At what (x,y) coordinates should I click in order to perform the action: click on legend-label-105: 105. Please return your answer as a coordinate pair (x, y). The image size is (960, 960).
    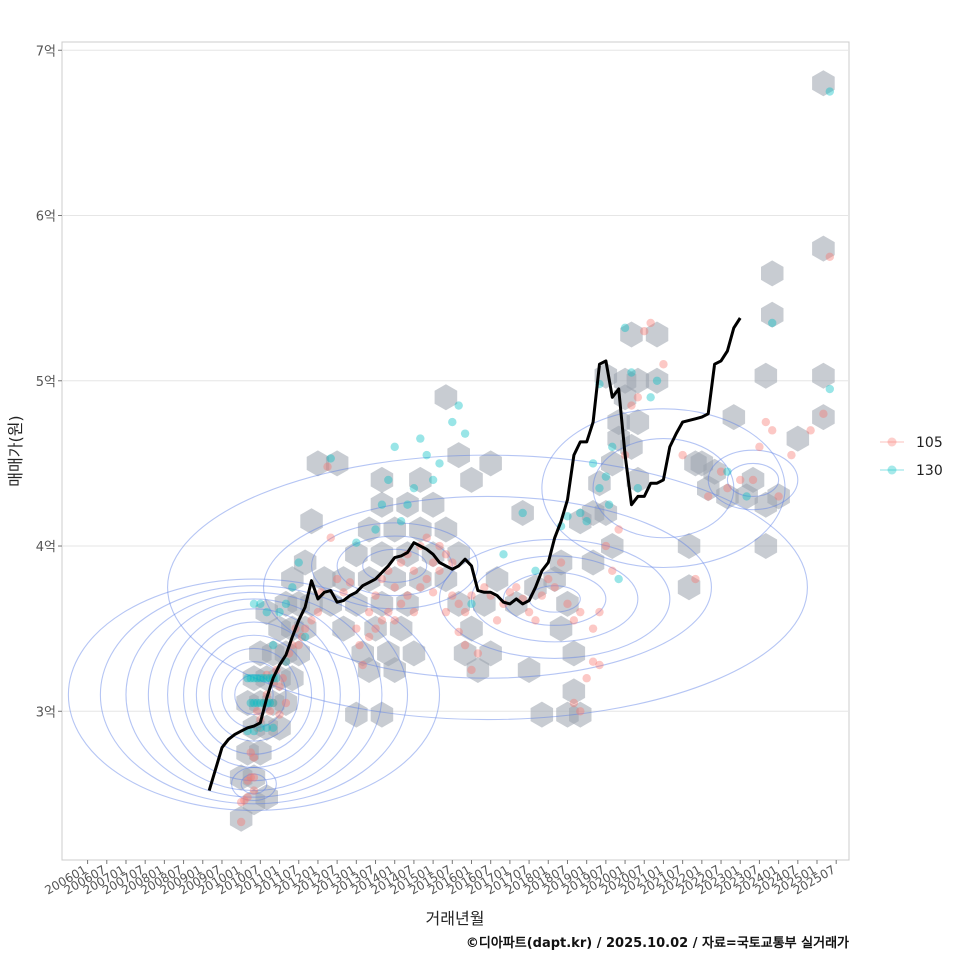
    Looking at the image, I should click on (929, 443).